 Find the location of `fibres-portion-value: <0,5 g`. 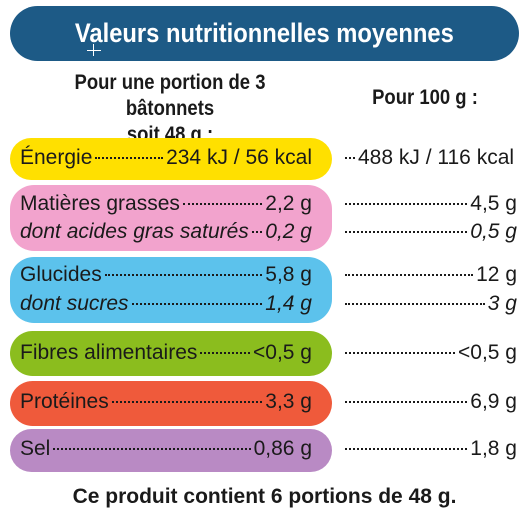

fibres-portion-value: <0,5 g is located at coordinates (282, 352).